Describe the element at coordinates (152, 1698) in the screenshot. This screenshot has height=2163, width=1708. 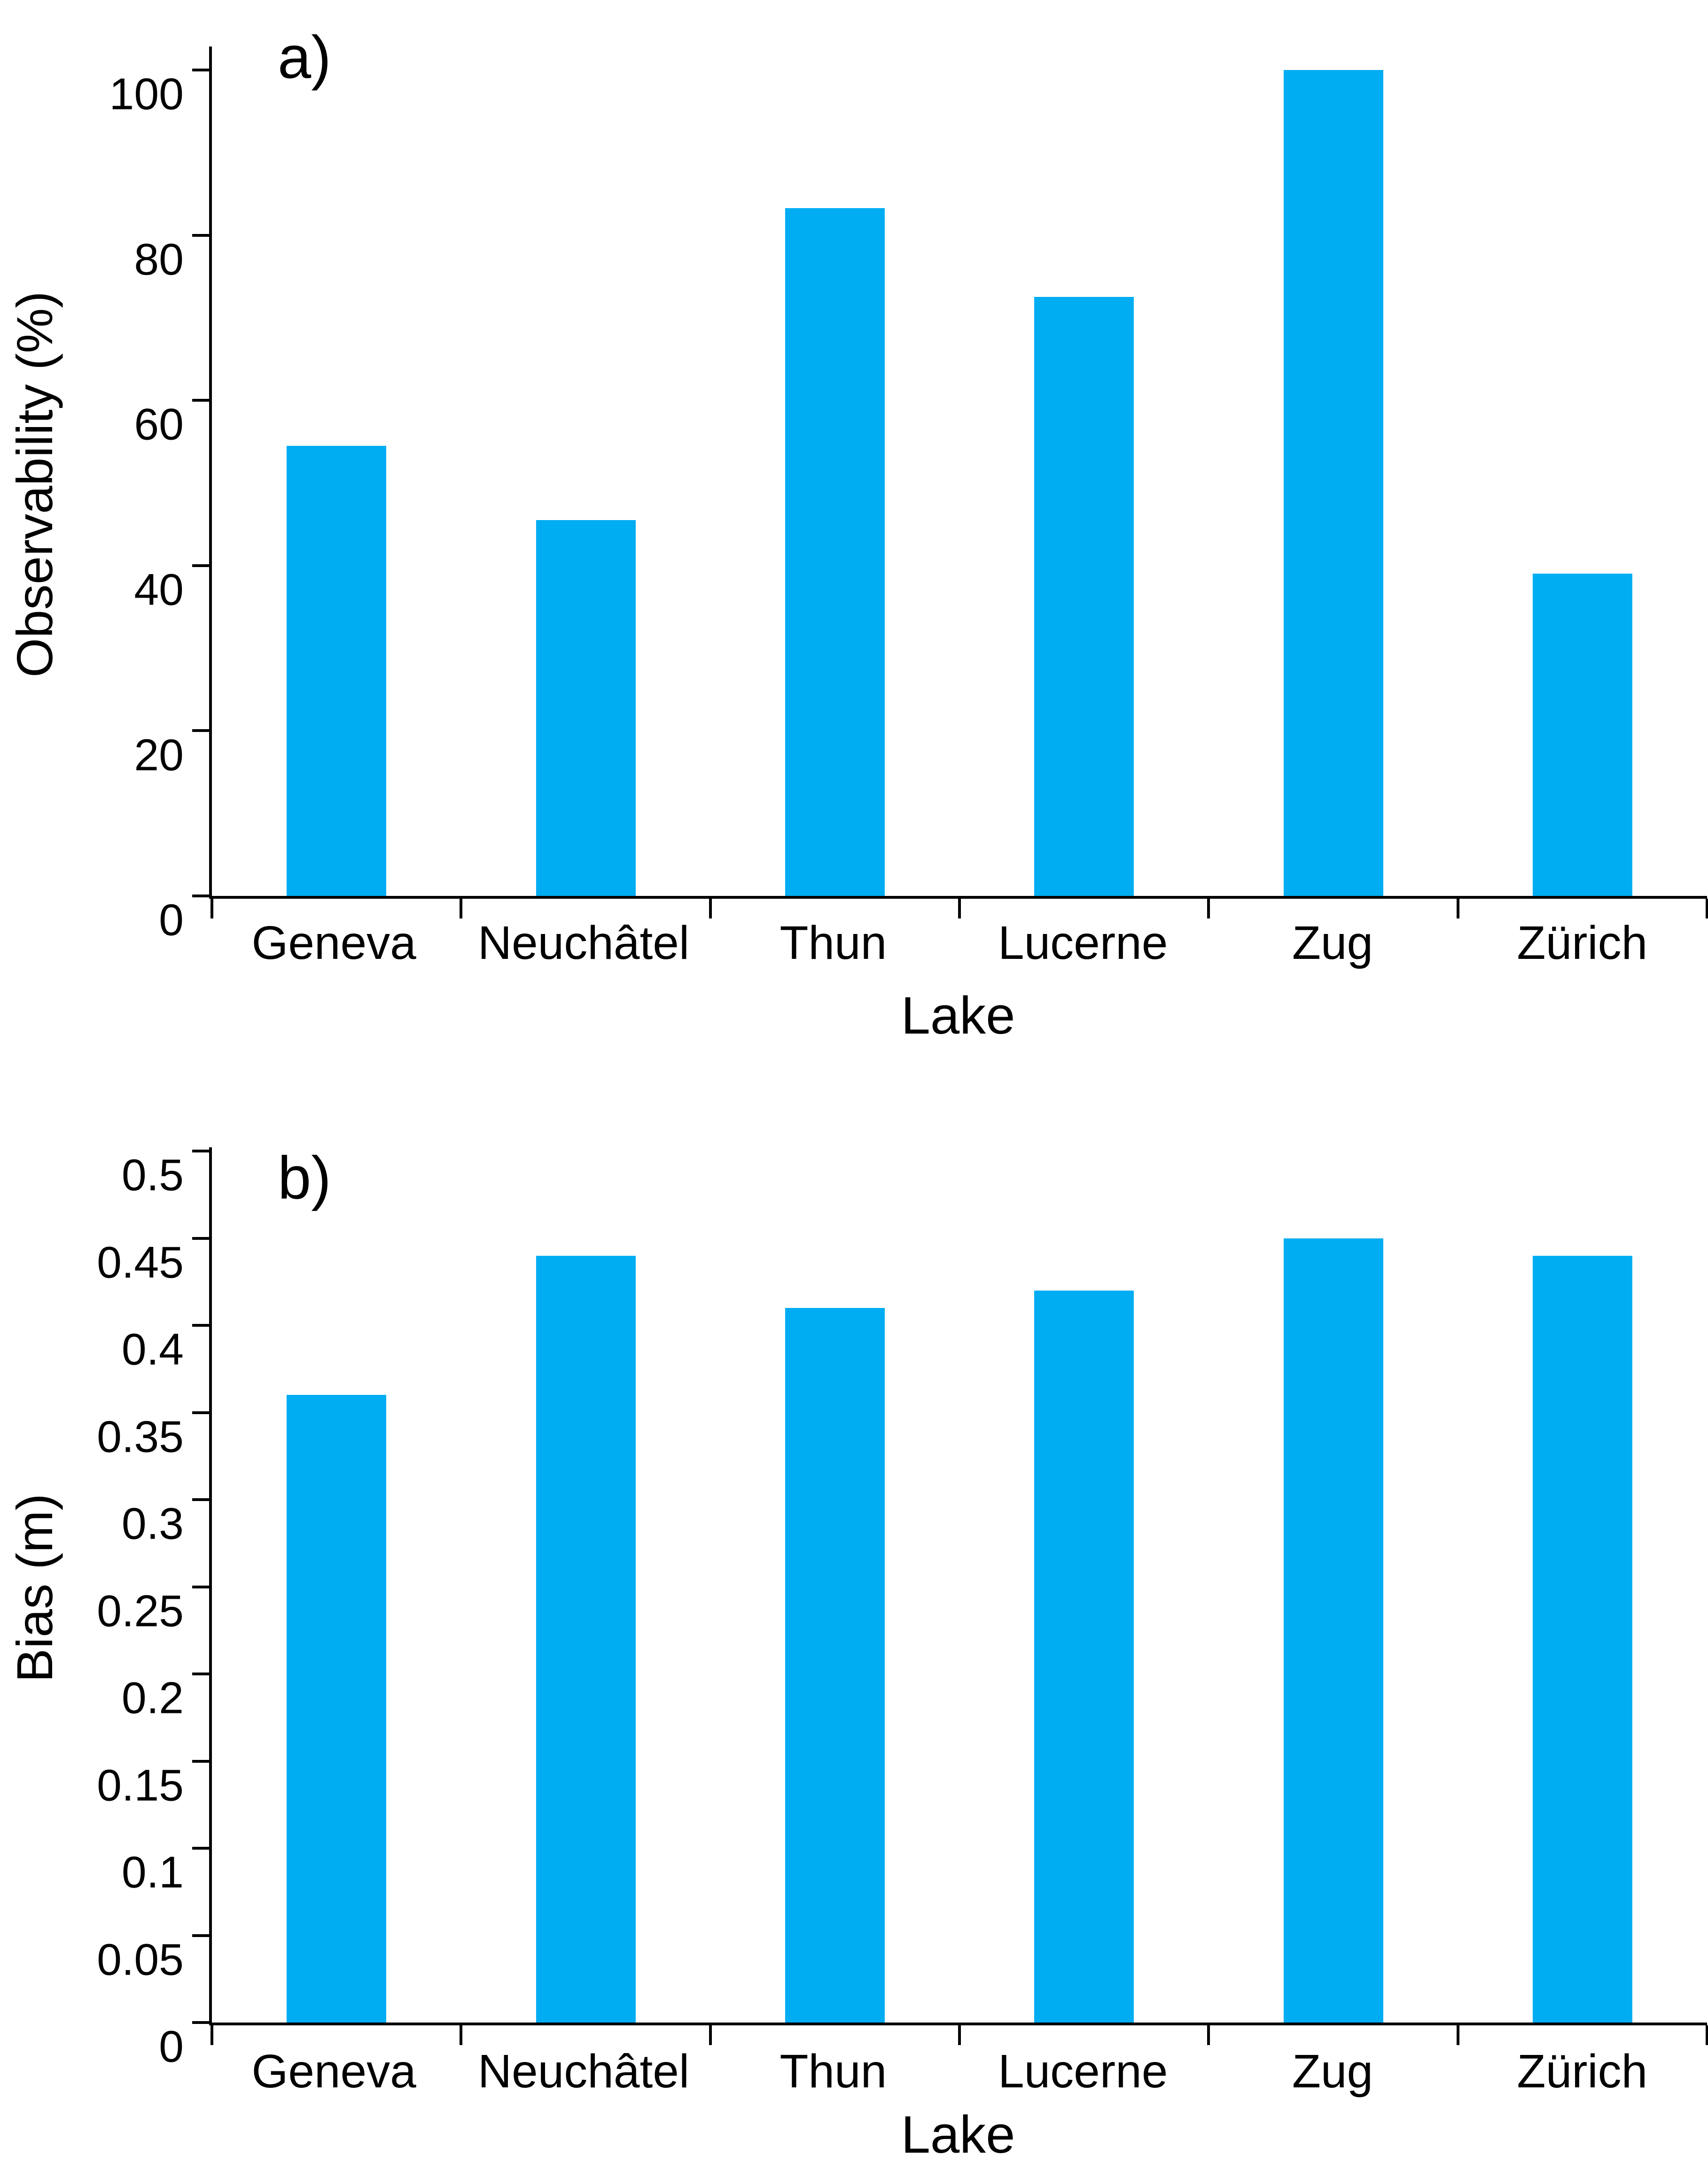
I see `y-tick-label: 0.2` at that location.